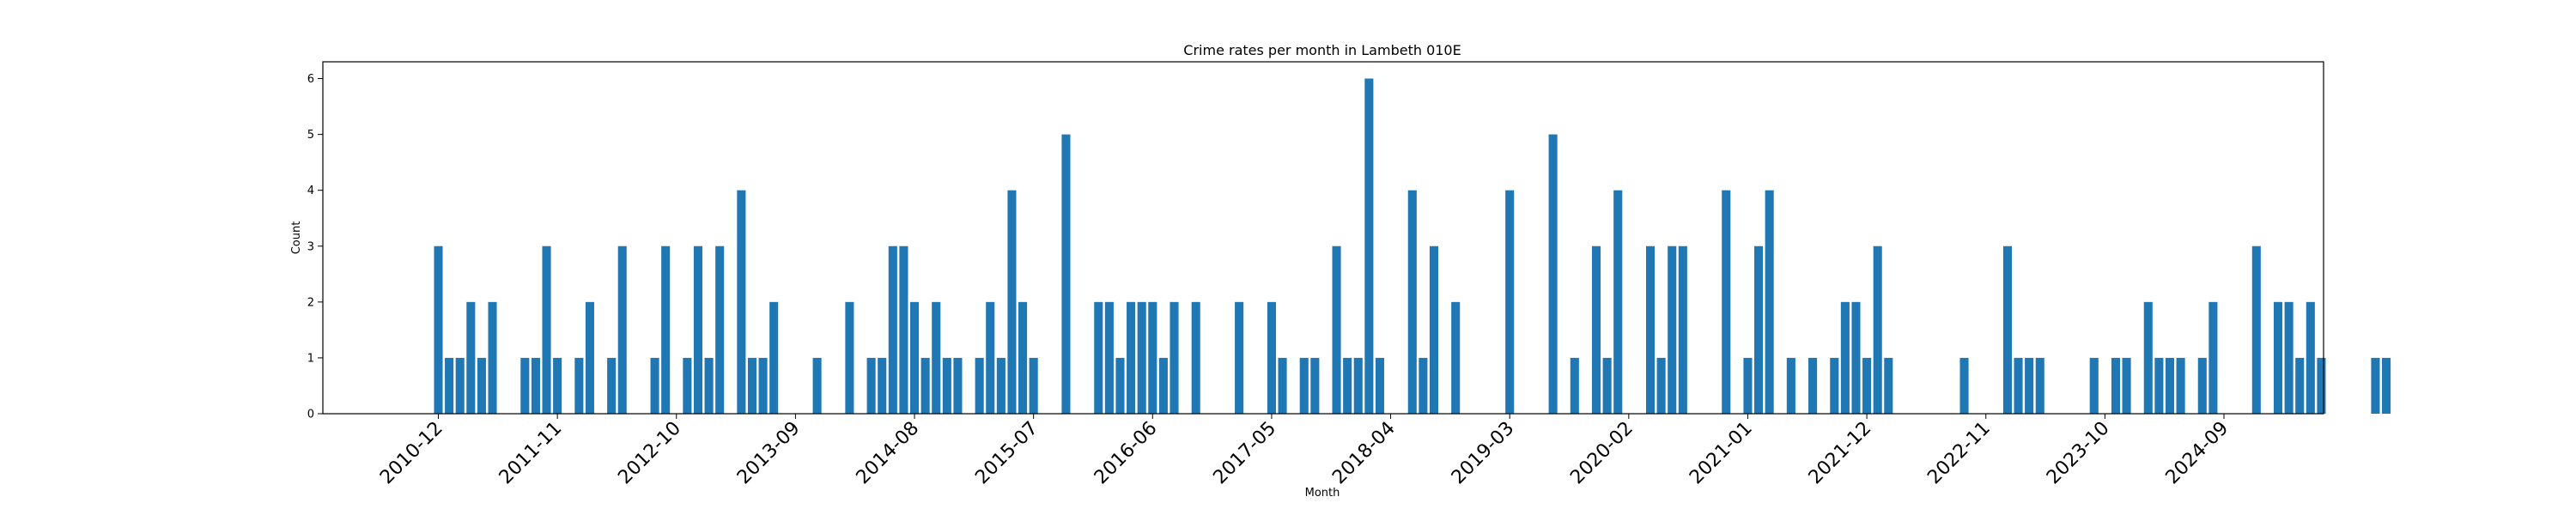  Describe the element at coordinates (531, 453) in the screenshot. I see `x-tick-label: 2011-11` at that location.